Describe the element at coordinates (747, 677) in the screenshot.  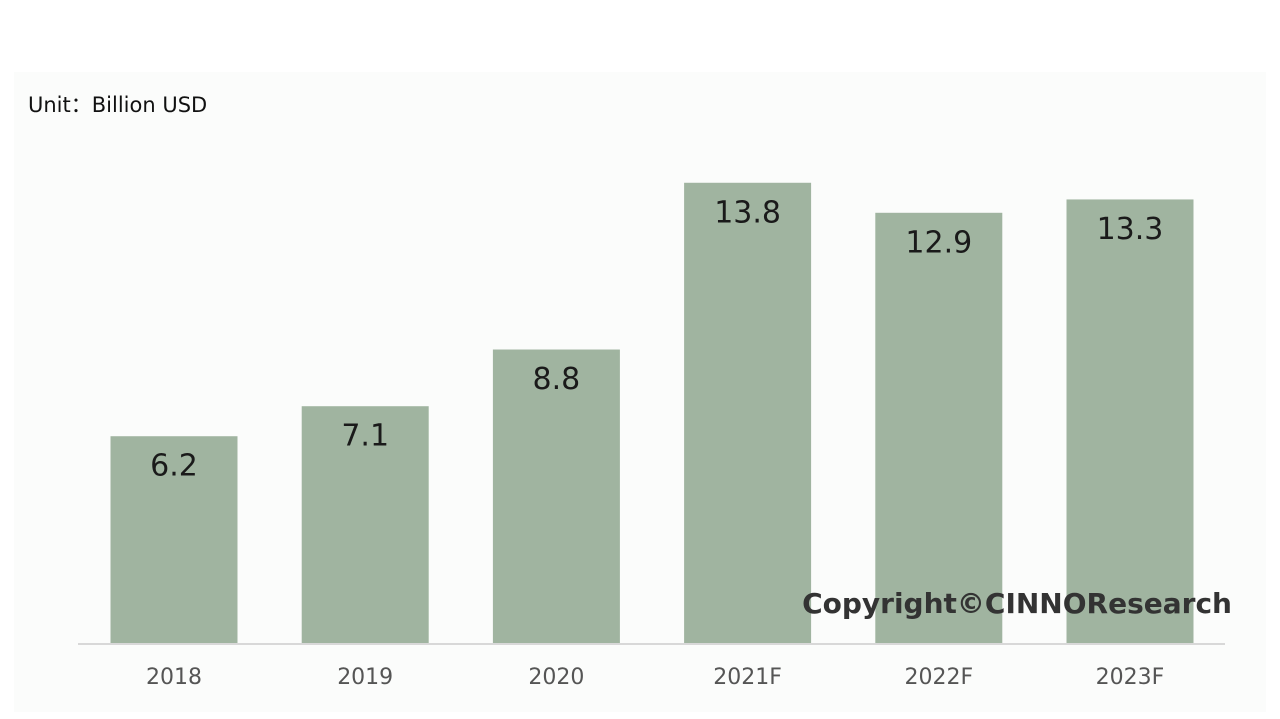
I see `x-tick-label: 2021F` at that location.